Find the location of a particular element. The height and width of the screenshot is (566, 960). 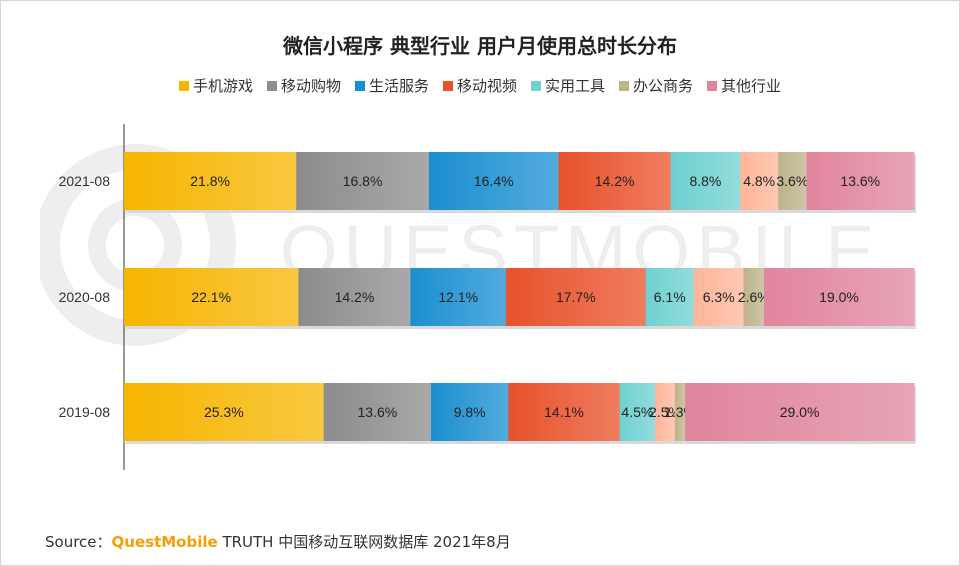

data-label: 19.0% is located at coordinates (839, 297).